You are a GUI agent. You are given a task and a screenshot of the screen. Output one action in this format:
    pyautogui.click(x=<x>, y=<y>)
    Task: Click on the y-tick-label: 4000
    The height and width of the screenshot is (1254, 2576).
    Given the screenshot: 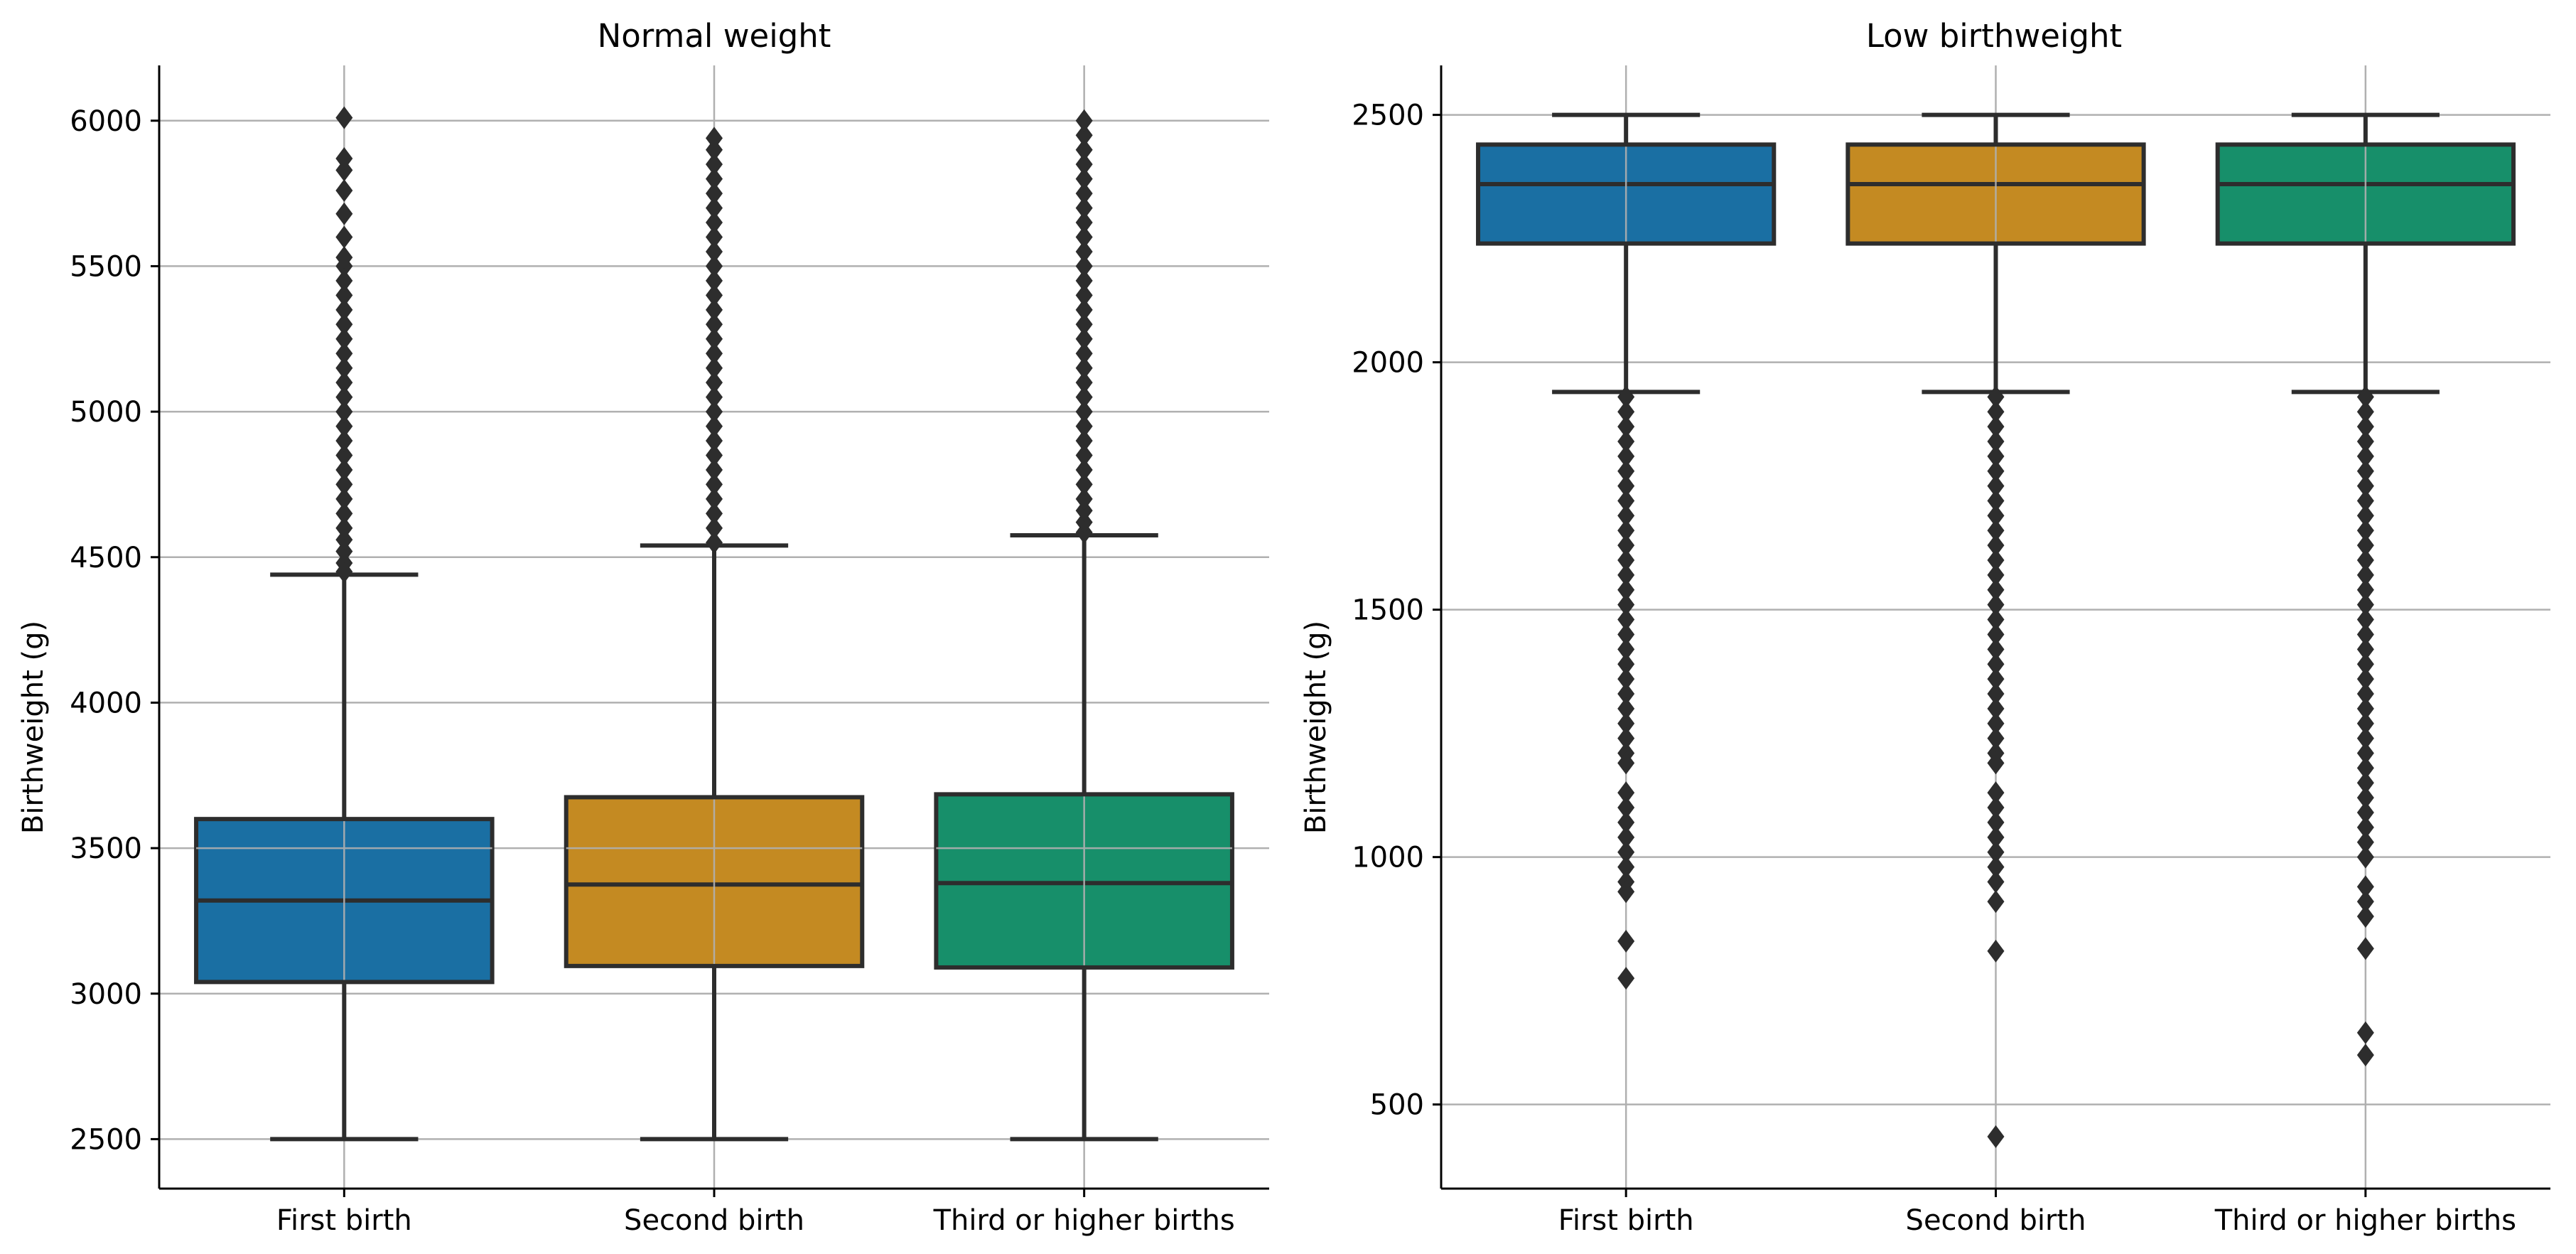 What is the action you would take?
    pyautogui.click(x=106, y=703)
    